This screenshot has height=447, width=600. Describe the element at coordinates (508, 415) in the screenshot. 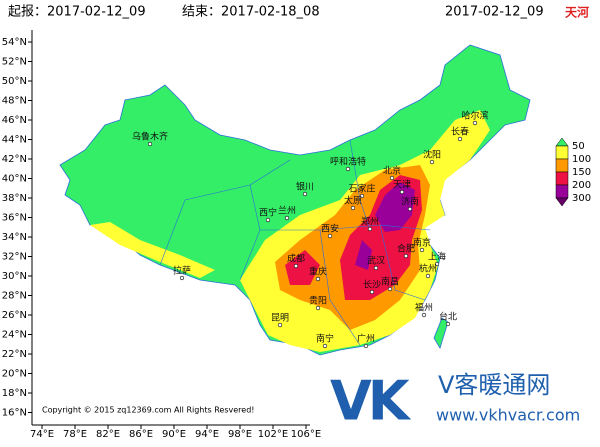

I see `logo-url: www.vkhvacr.com` at that location.